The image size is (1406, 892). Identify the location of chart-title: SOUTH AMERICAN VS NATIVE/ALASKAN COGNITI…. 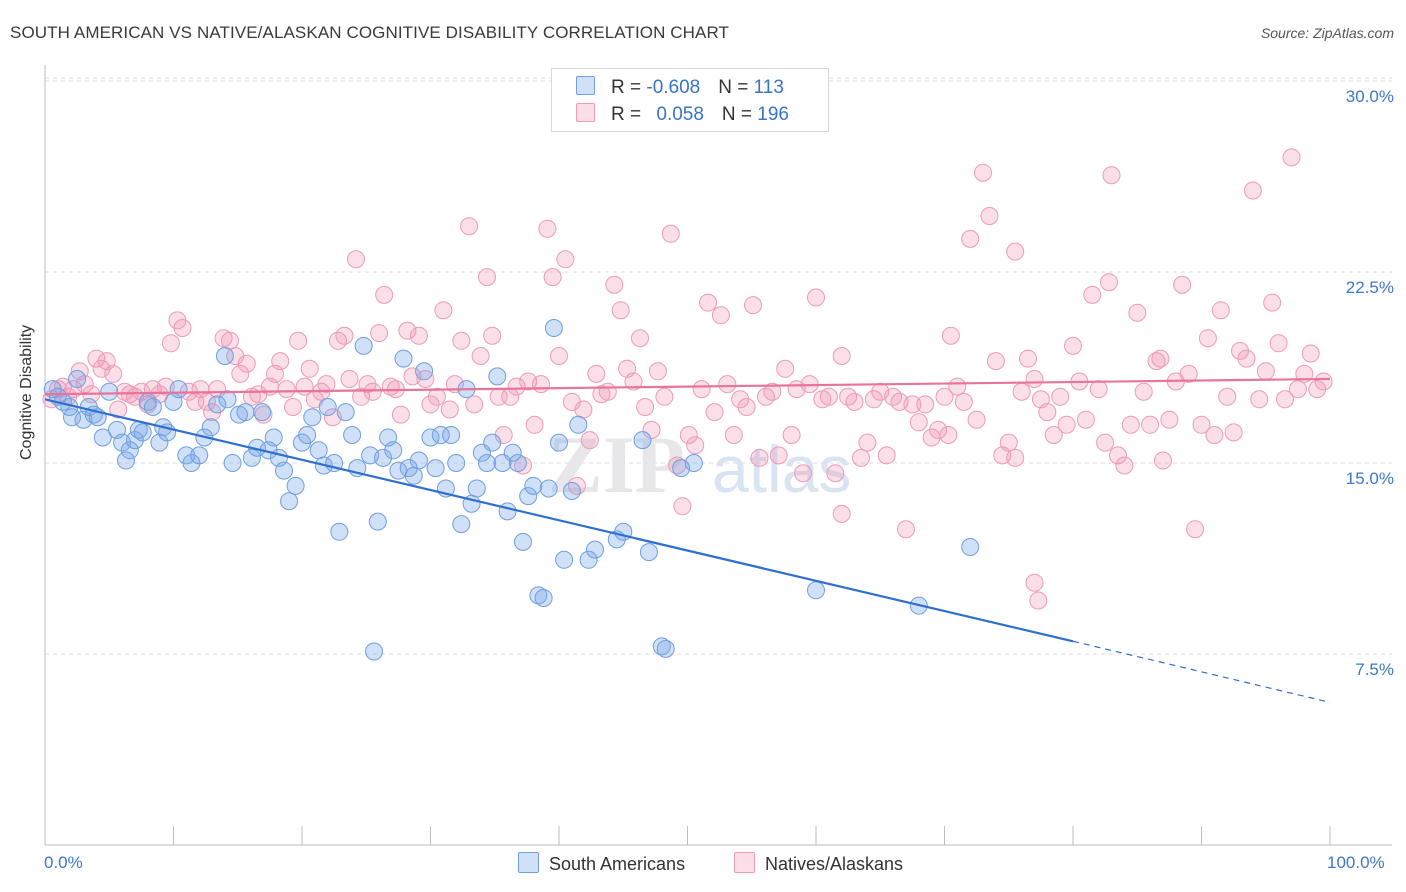
(370, 32).